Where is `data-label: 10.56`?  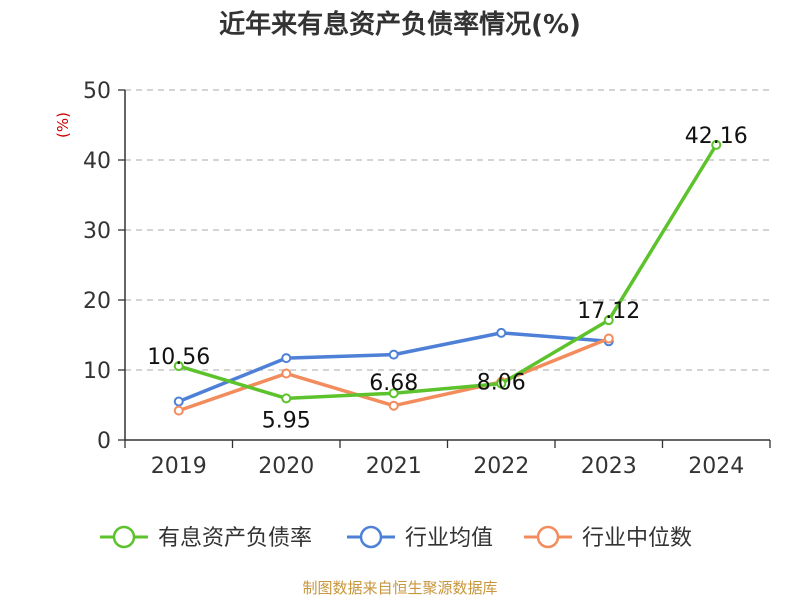 data-label: 10.56 is located at coordinates (178, 357).